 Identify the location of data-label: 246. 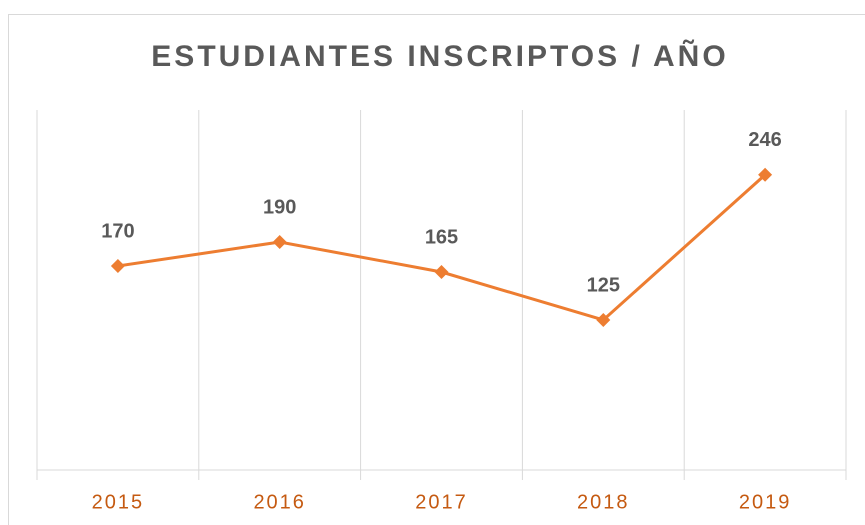
(764, 140).